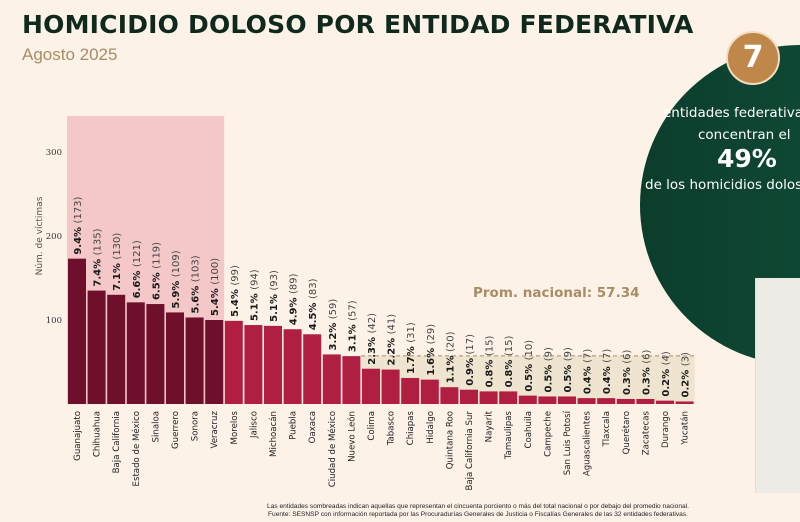  Describe the element at coordinates (390, 386) in the screenshot. I see `bar-tabasco` at that location.